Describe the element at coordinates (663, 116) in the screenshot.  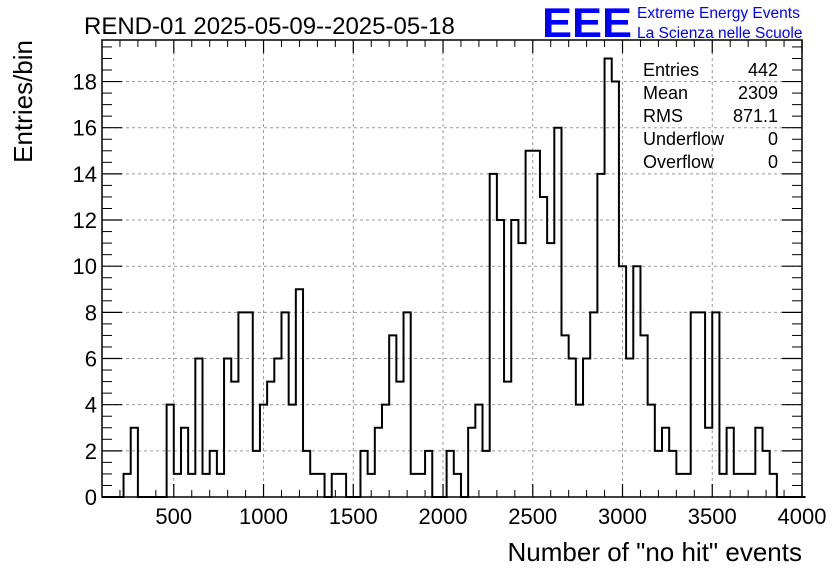
I see `stats-label: RMS` at that location.